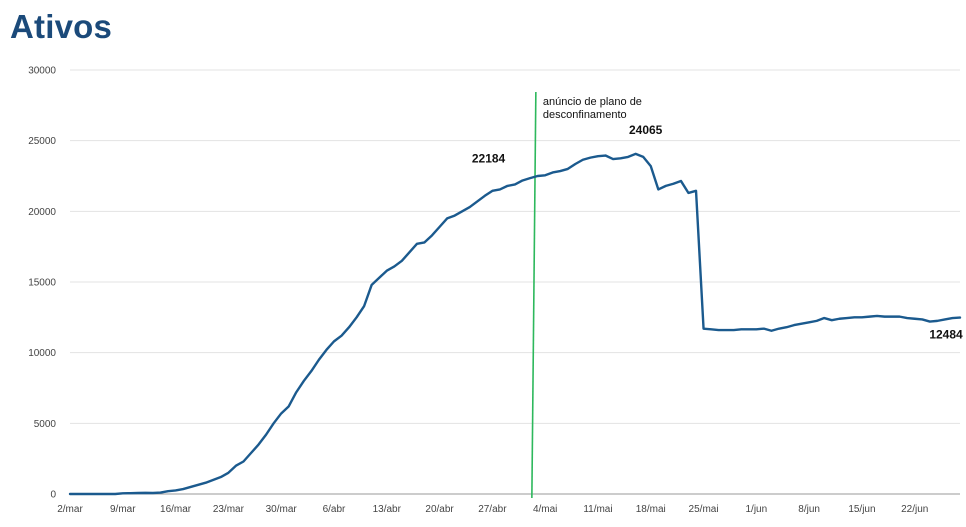 The height and width of the screenshot is (527, 966). Describe the element at coordinates (809, 509) in the screenshot. I see `x-tick-label: 8/jun` at that location.